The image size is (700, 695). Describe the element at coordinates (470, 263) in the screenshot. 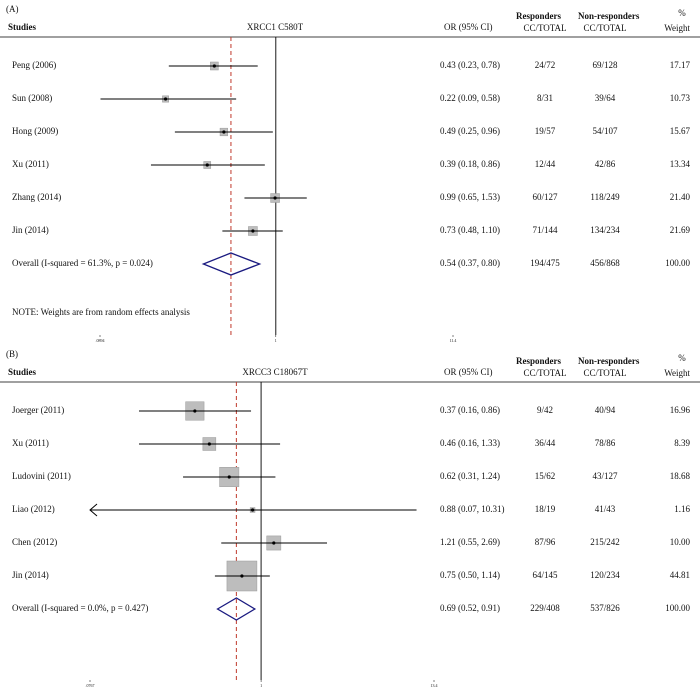

I see `estimate-label: 0.54 (0.37, 0.80)` at that location.